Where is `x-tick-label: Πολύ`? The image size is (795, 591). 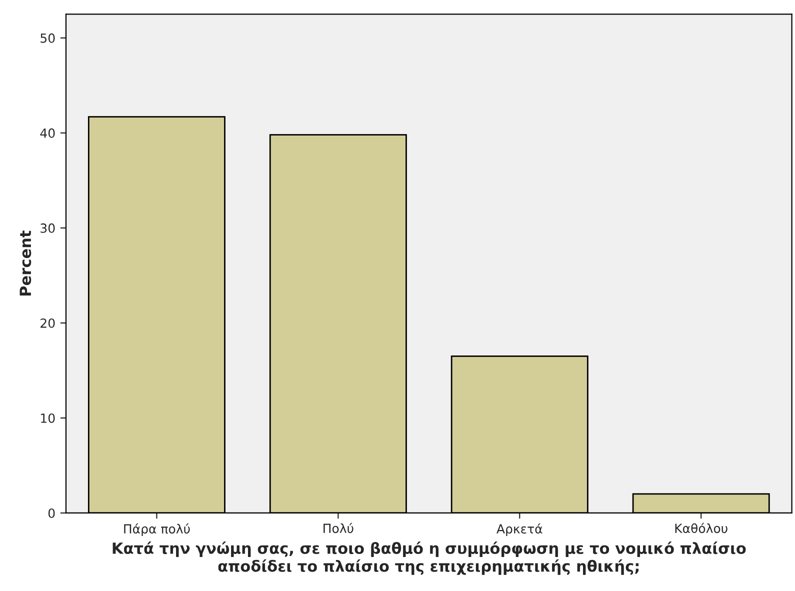 x-tick-label: Πολύ is located at coordinates (339, 528).